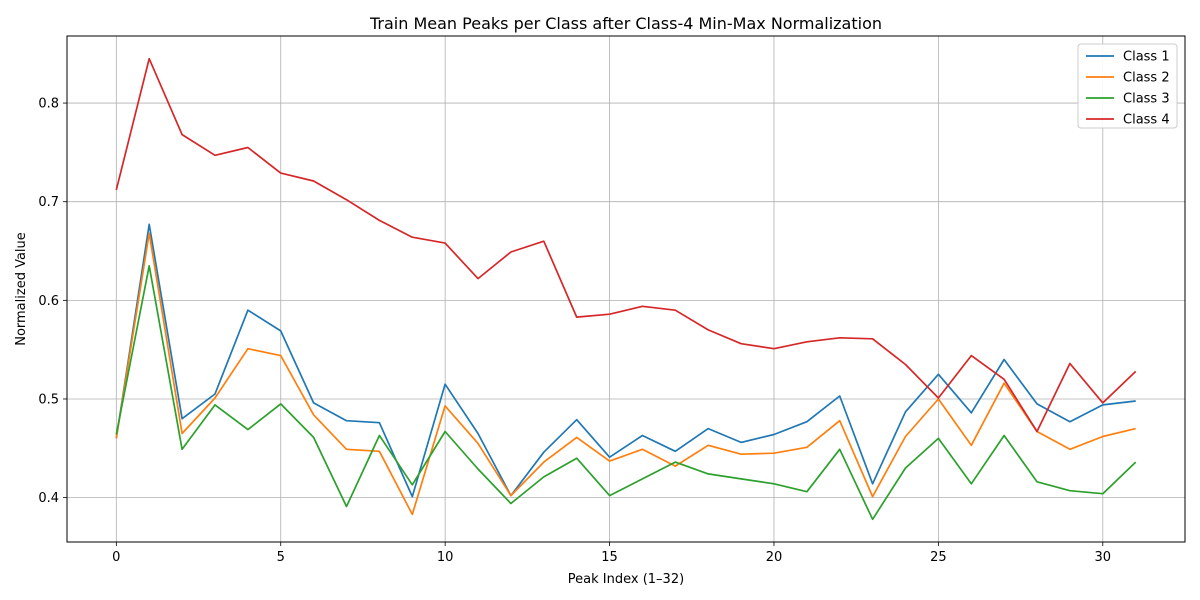 The image size is (1200, 600). What do you see at coordinates (281, 557) in the screenshot?
I see `x-tick-label: 5` at bounding box center [281, 557].